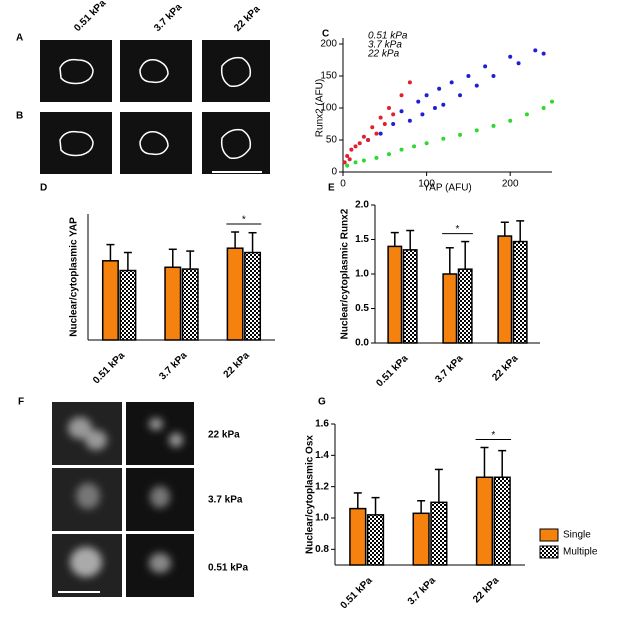  I want to click on legend-label: Multiple, so click(580, 552).